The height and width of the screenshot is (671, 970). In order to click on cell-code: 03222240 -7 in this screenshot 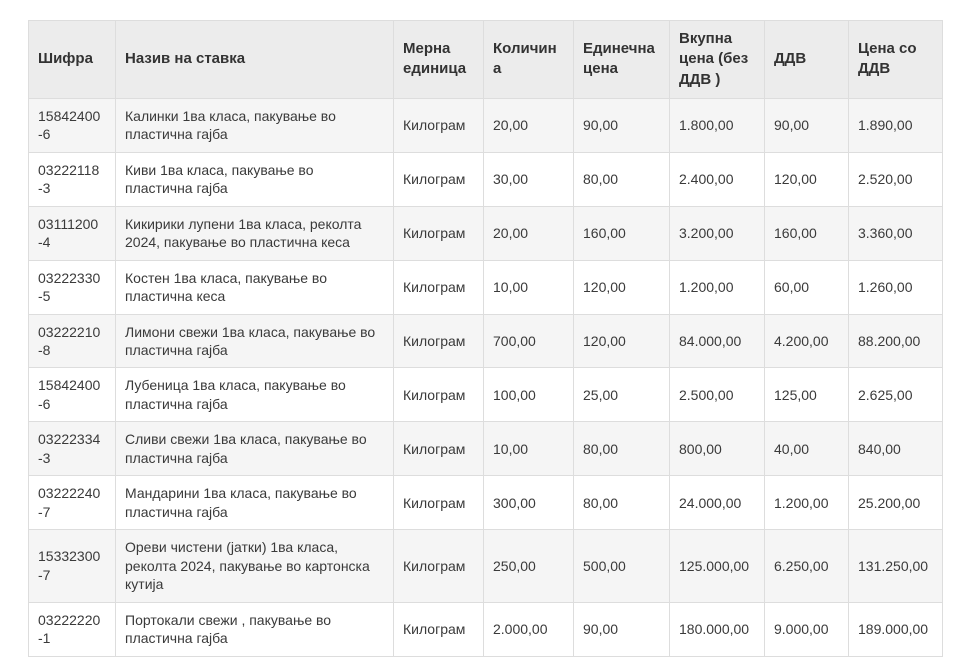, I will do `click(72, 503)`.